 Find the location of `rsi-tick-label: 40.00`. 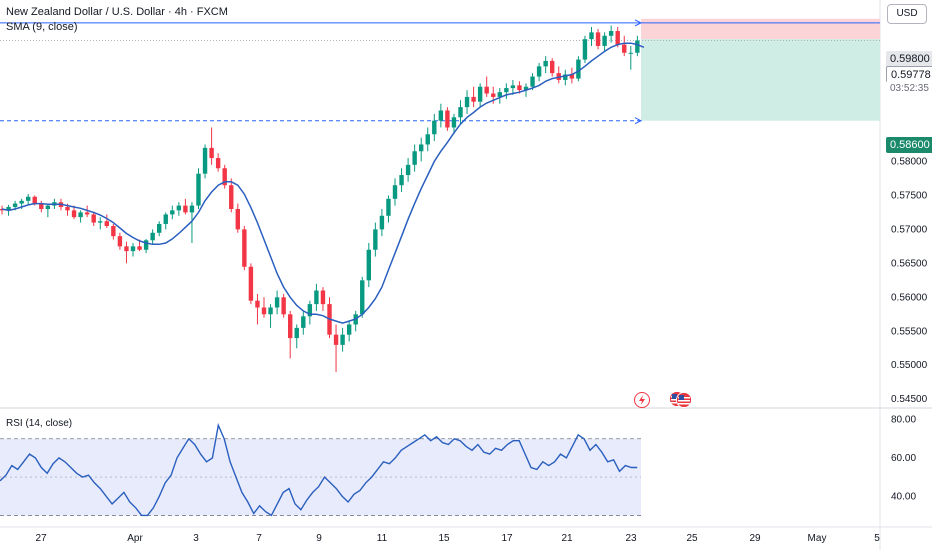

rsi-tick-label: 40.00 is located at coordinates (903, 496).